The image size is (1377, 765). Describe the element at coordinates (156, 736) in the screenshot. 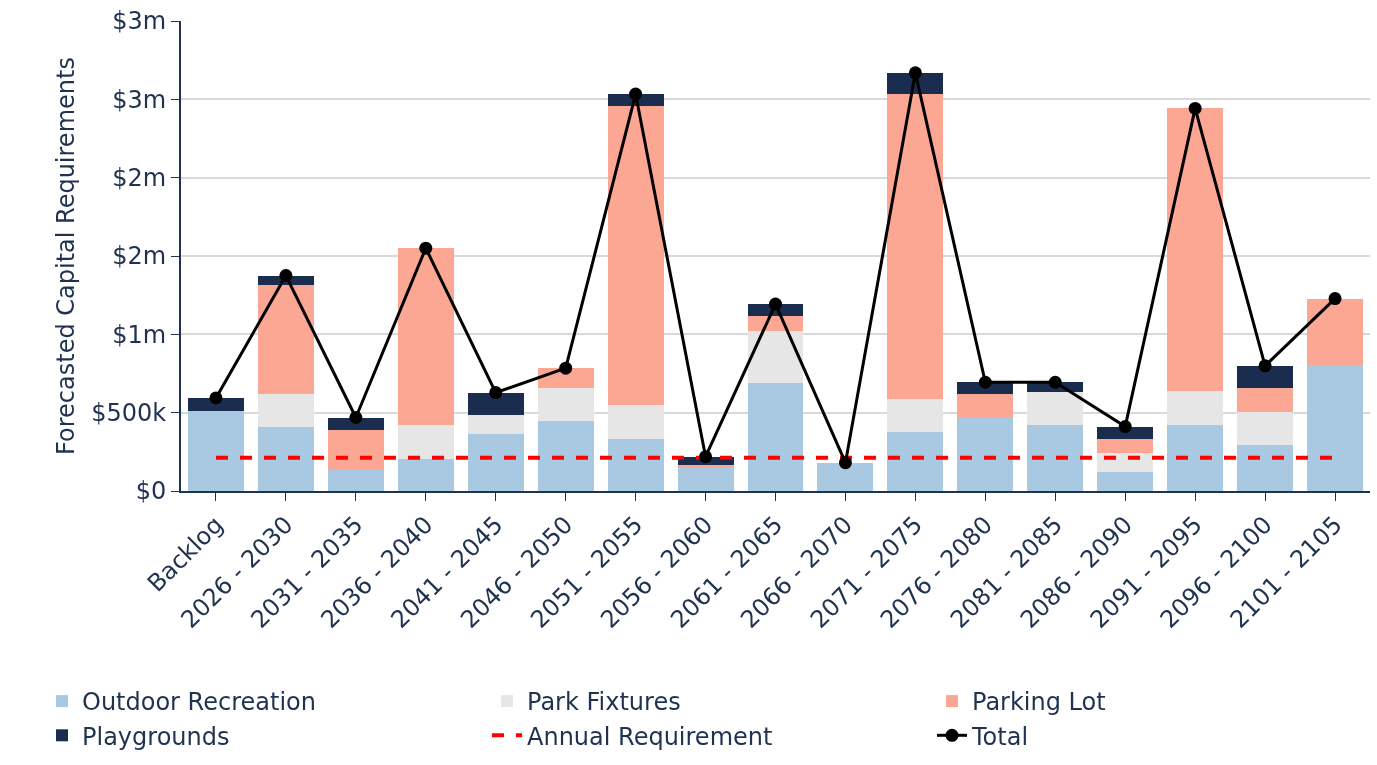

I see `legend-label: Playgrounds` at that location.